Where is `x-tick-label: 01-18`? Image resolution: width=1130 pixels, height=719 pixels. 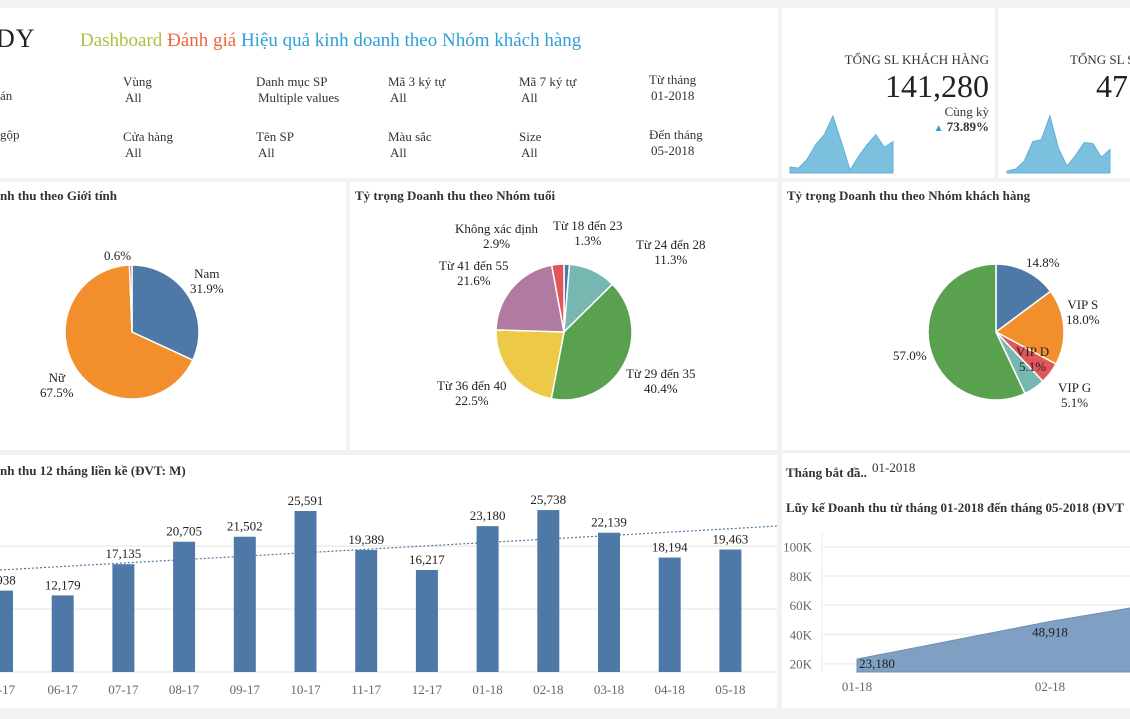
x-tick-label: 01-18 is located at coordinates (857, 686).